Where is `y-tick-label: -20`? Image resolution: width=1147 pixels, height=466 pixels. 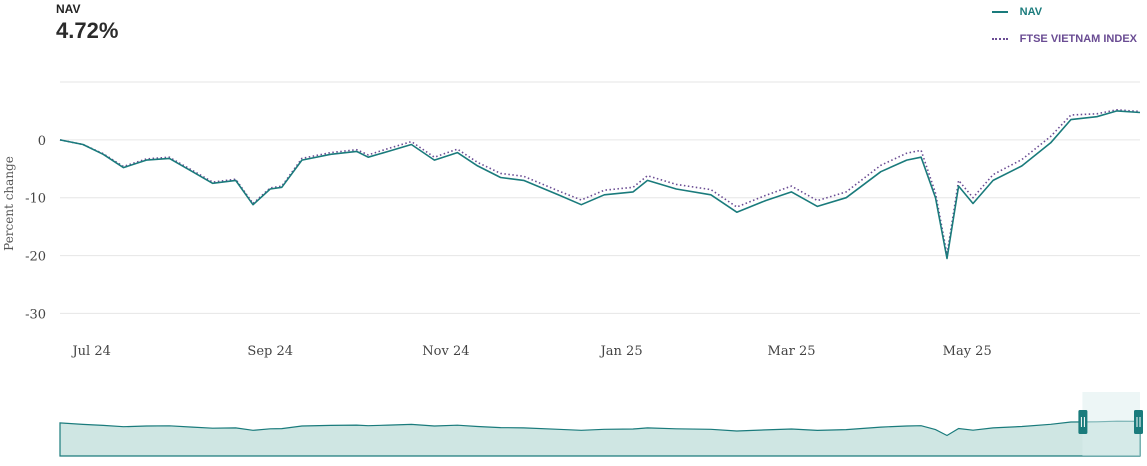 y-tick-label: -20 is located at coordinates (35, 257).